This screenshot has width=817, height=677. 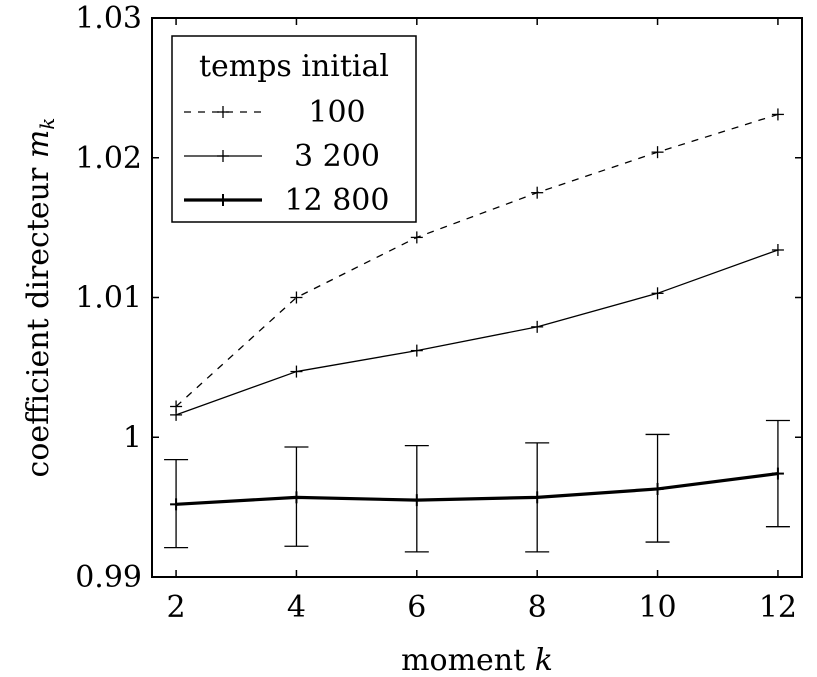 What do you see at coordinates (132, 437) in the screenshot?
I see `y-tick-label: 1` at bounding box center [132, 437].